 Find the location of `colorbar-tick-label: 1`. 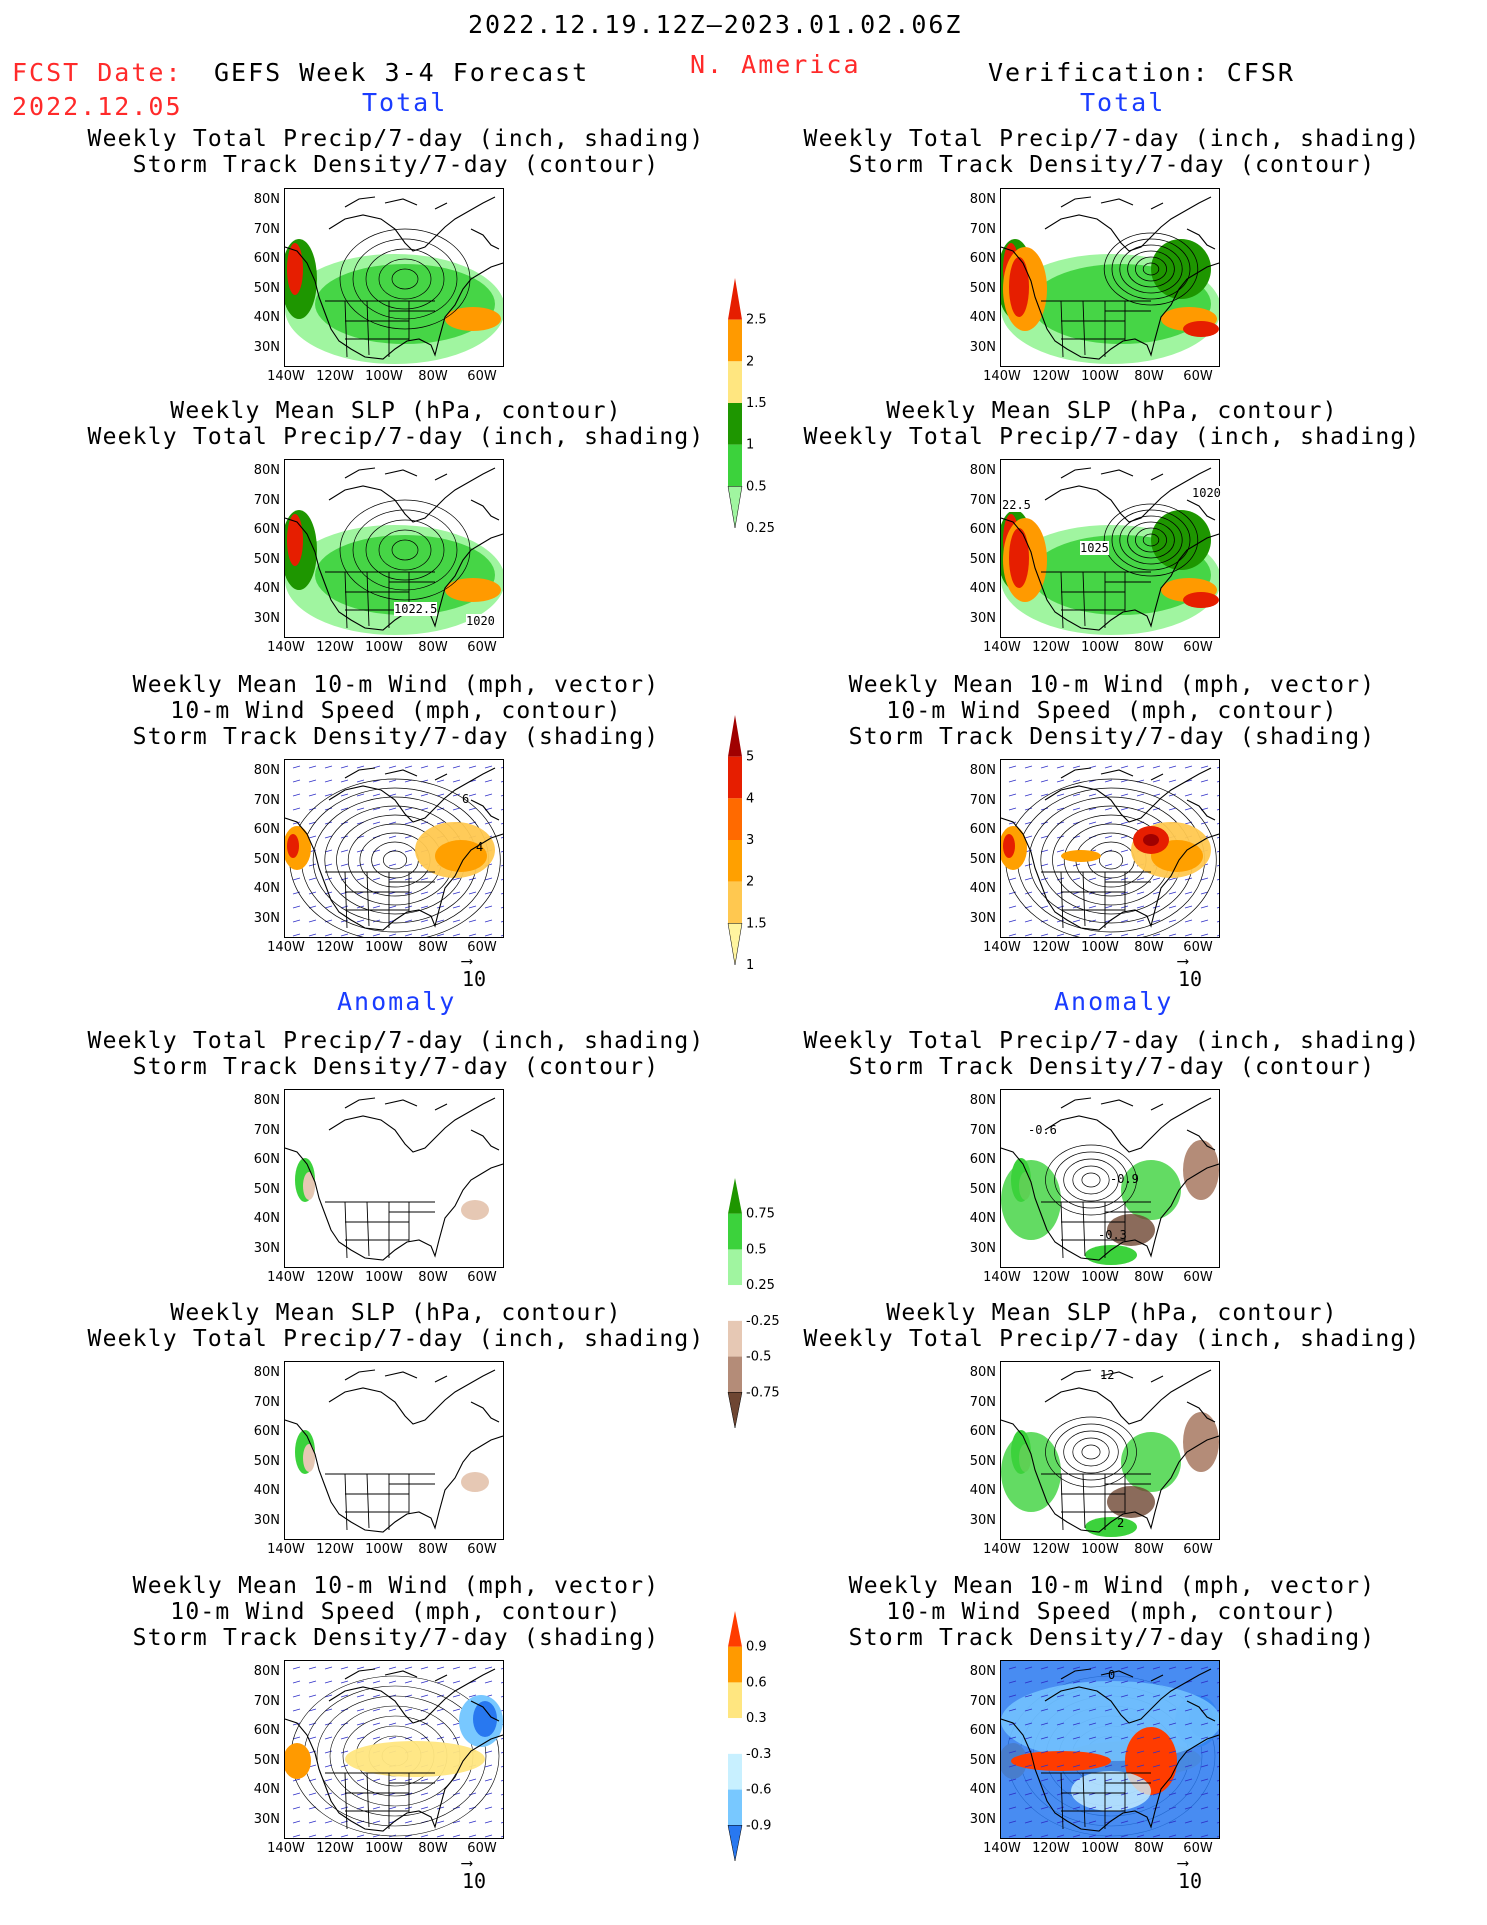

colorbar-tick-label: 1 is located at coordinates (750, 965).